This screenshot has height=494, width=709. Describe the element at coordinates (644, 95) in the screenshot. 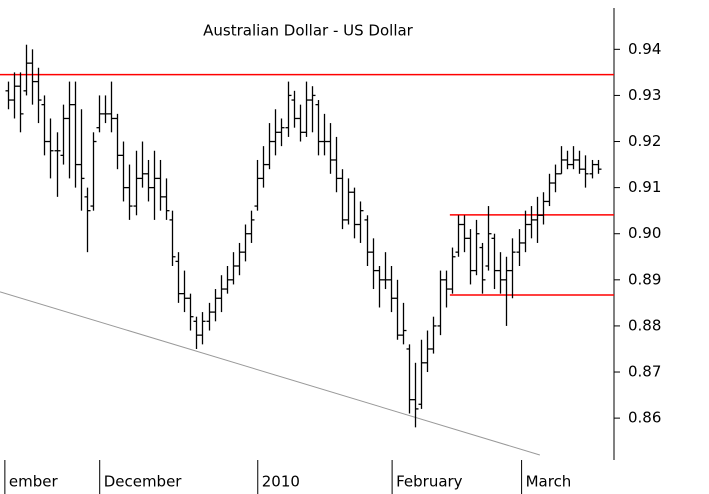

I see `y-tick-label: 0.93` at that location.